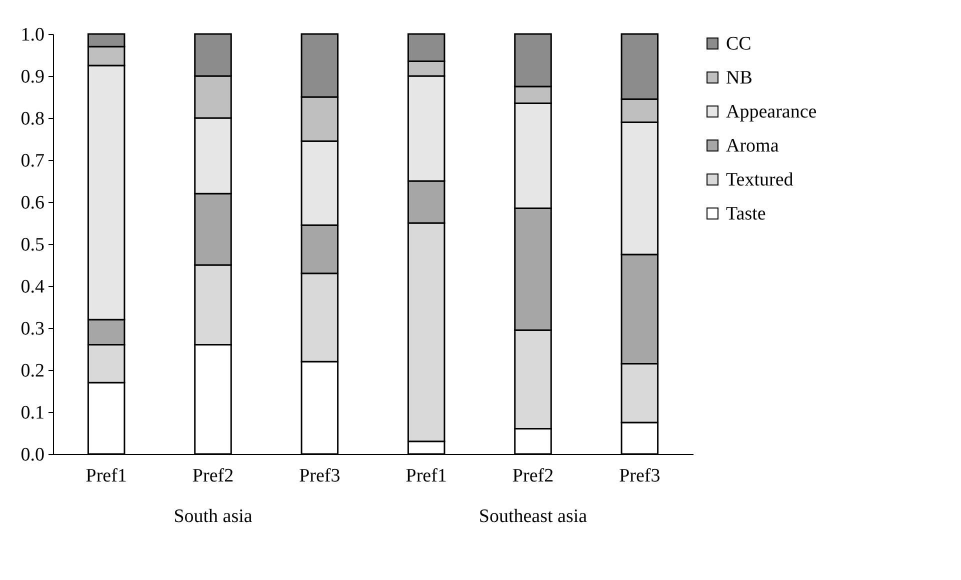 This screenshot has width=961, height=580. Describe the element at coordinates (32, 371) in the screenshot. I see `y-tick-label: 0.2` at that location.